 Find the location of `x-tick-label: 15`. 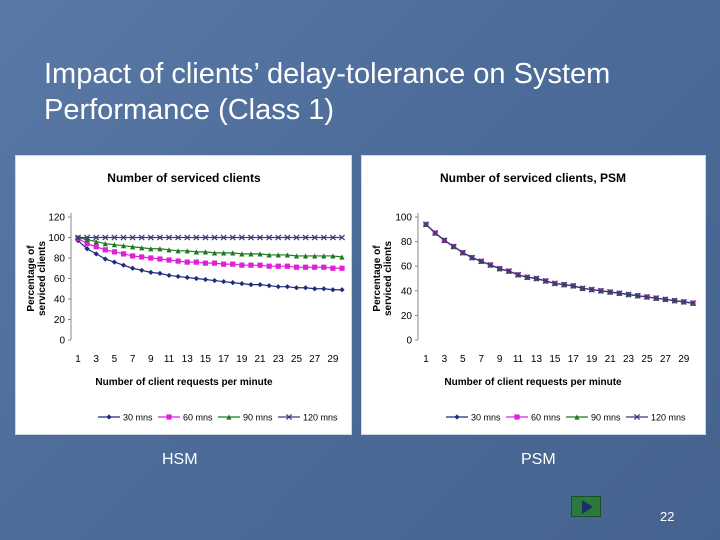

x-tick-label: 15 is located at coordinates (206, 359).